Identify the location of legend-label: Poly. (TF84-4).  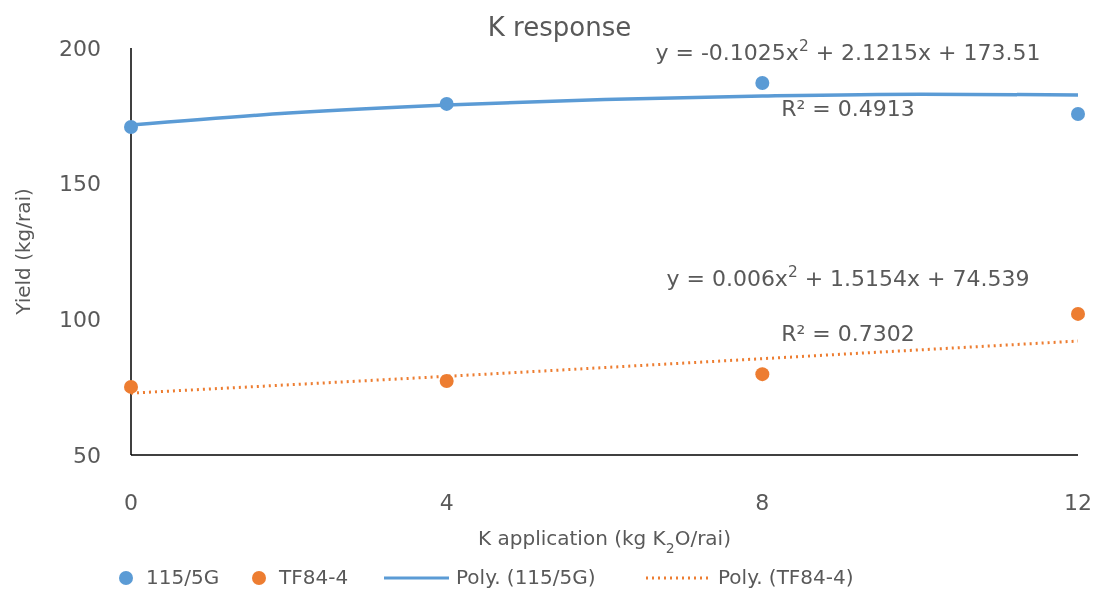
(786, 577).